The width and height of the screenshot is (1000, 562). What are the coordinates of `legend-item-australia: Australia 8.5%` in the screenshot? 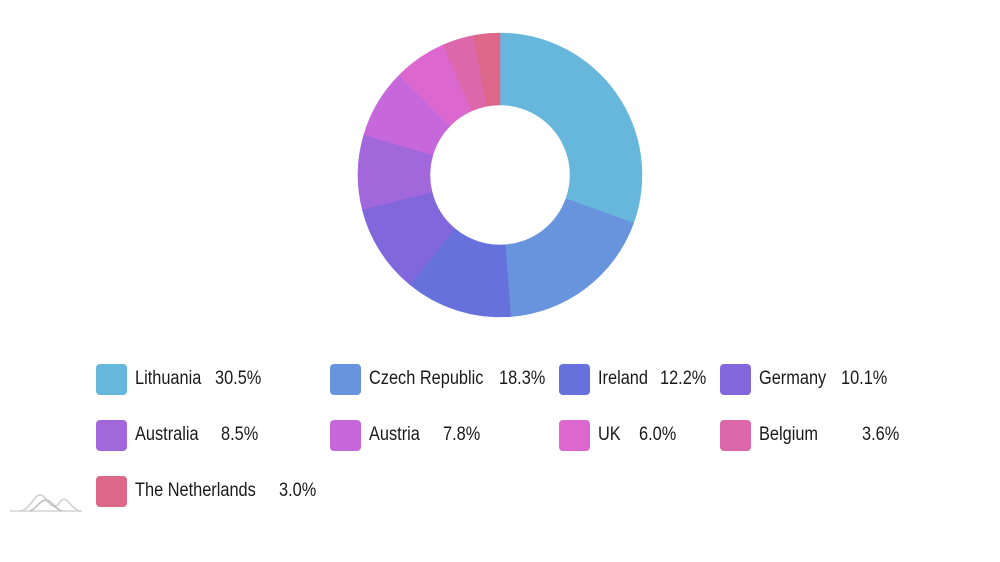 It's located at (177, 435).